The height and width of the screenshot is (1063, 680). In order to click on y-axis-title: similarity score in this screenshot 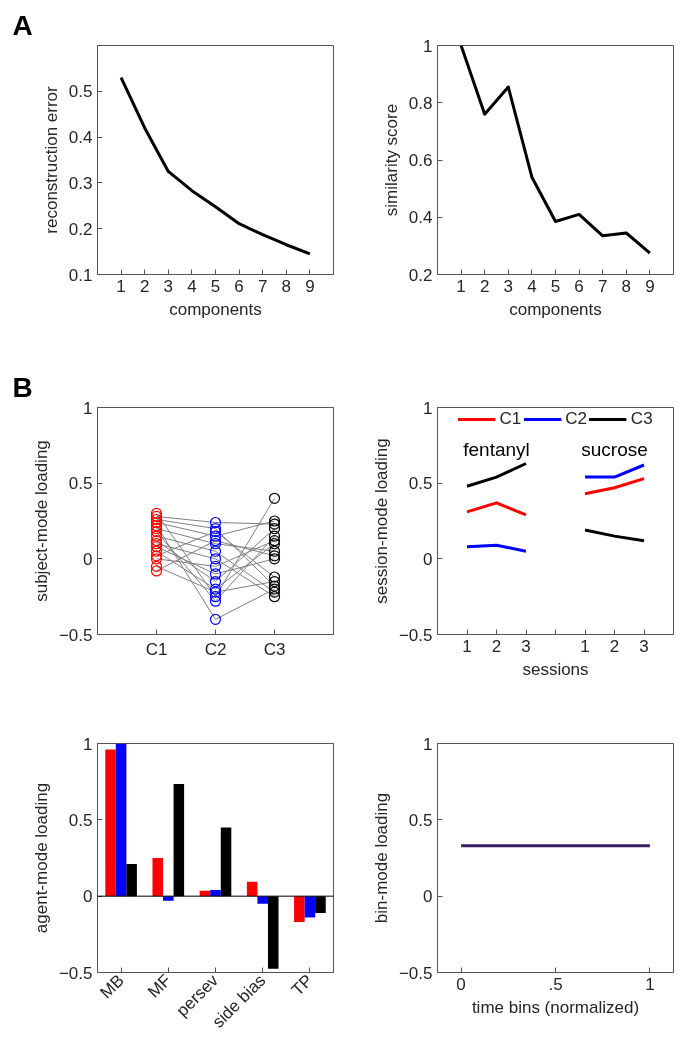, I will do `click(391, 160)`.